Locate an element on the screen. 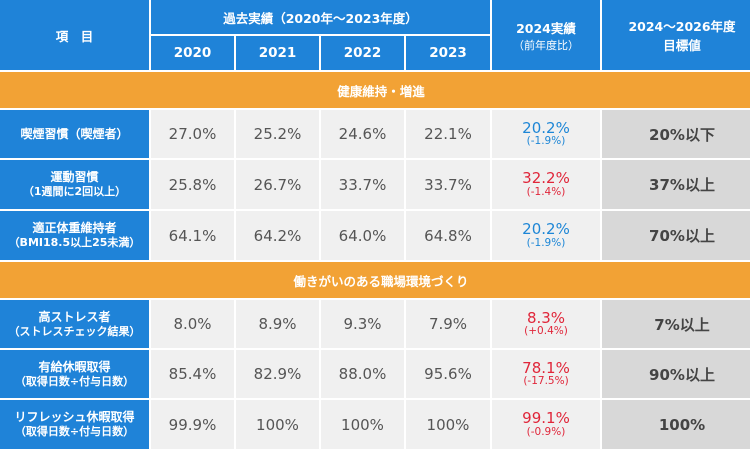 The height and width of the screenshot is (449, 750). header-target-line1: 2024～2026年度 is located at coordinates (682, 26).